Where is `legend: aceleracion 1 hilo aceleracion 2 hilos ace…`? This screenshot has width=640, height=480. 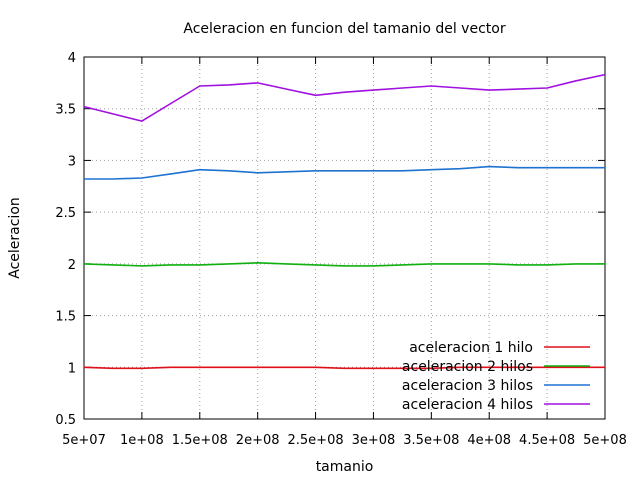 legend: aceleracion 1 hilo aceleracion 2 hilos ace… is located at coordinates (496, 376).